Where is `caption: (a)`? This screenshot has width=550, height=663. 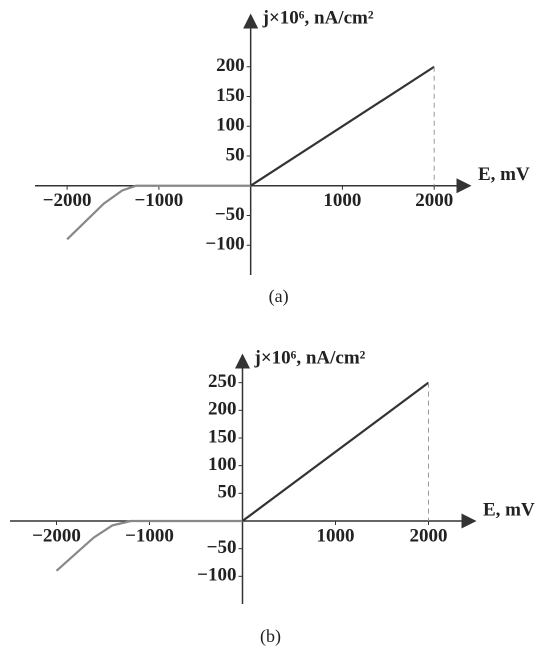 caption: (a) is located at coordinates (279, 296).